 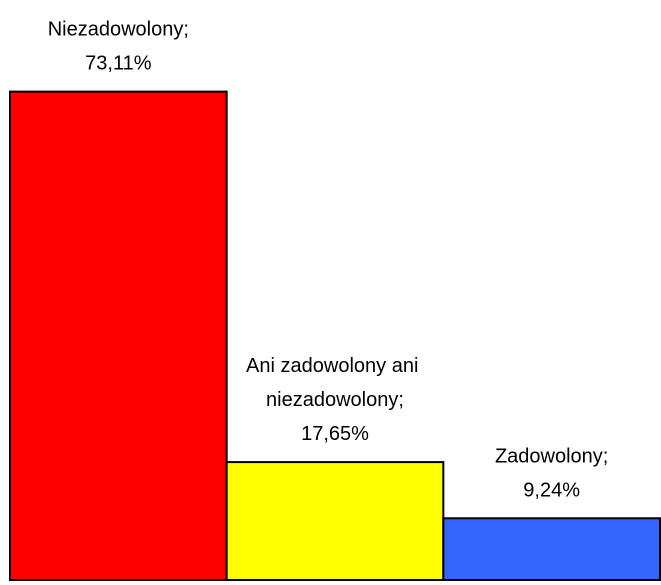 I want to click on value-label: 17,65%, so click(x=335, y=434).